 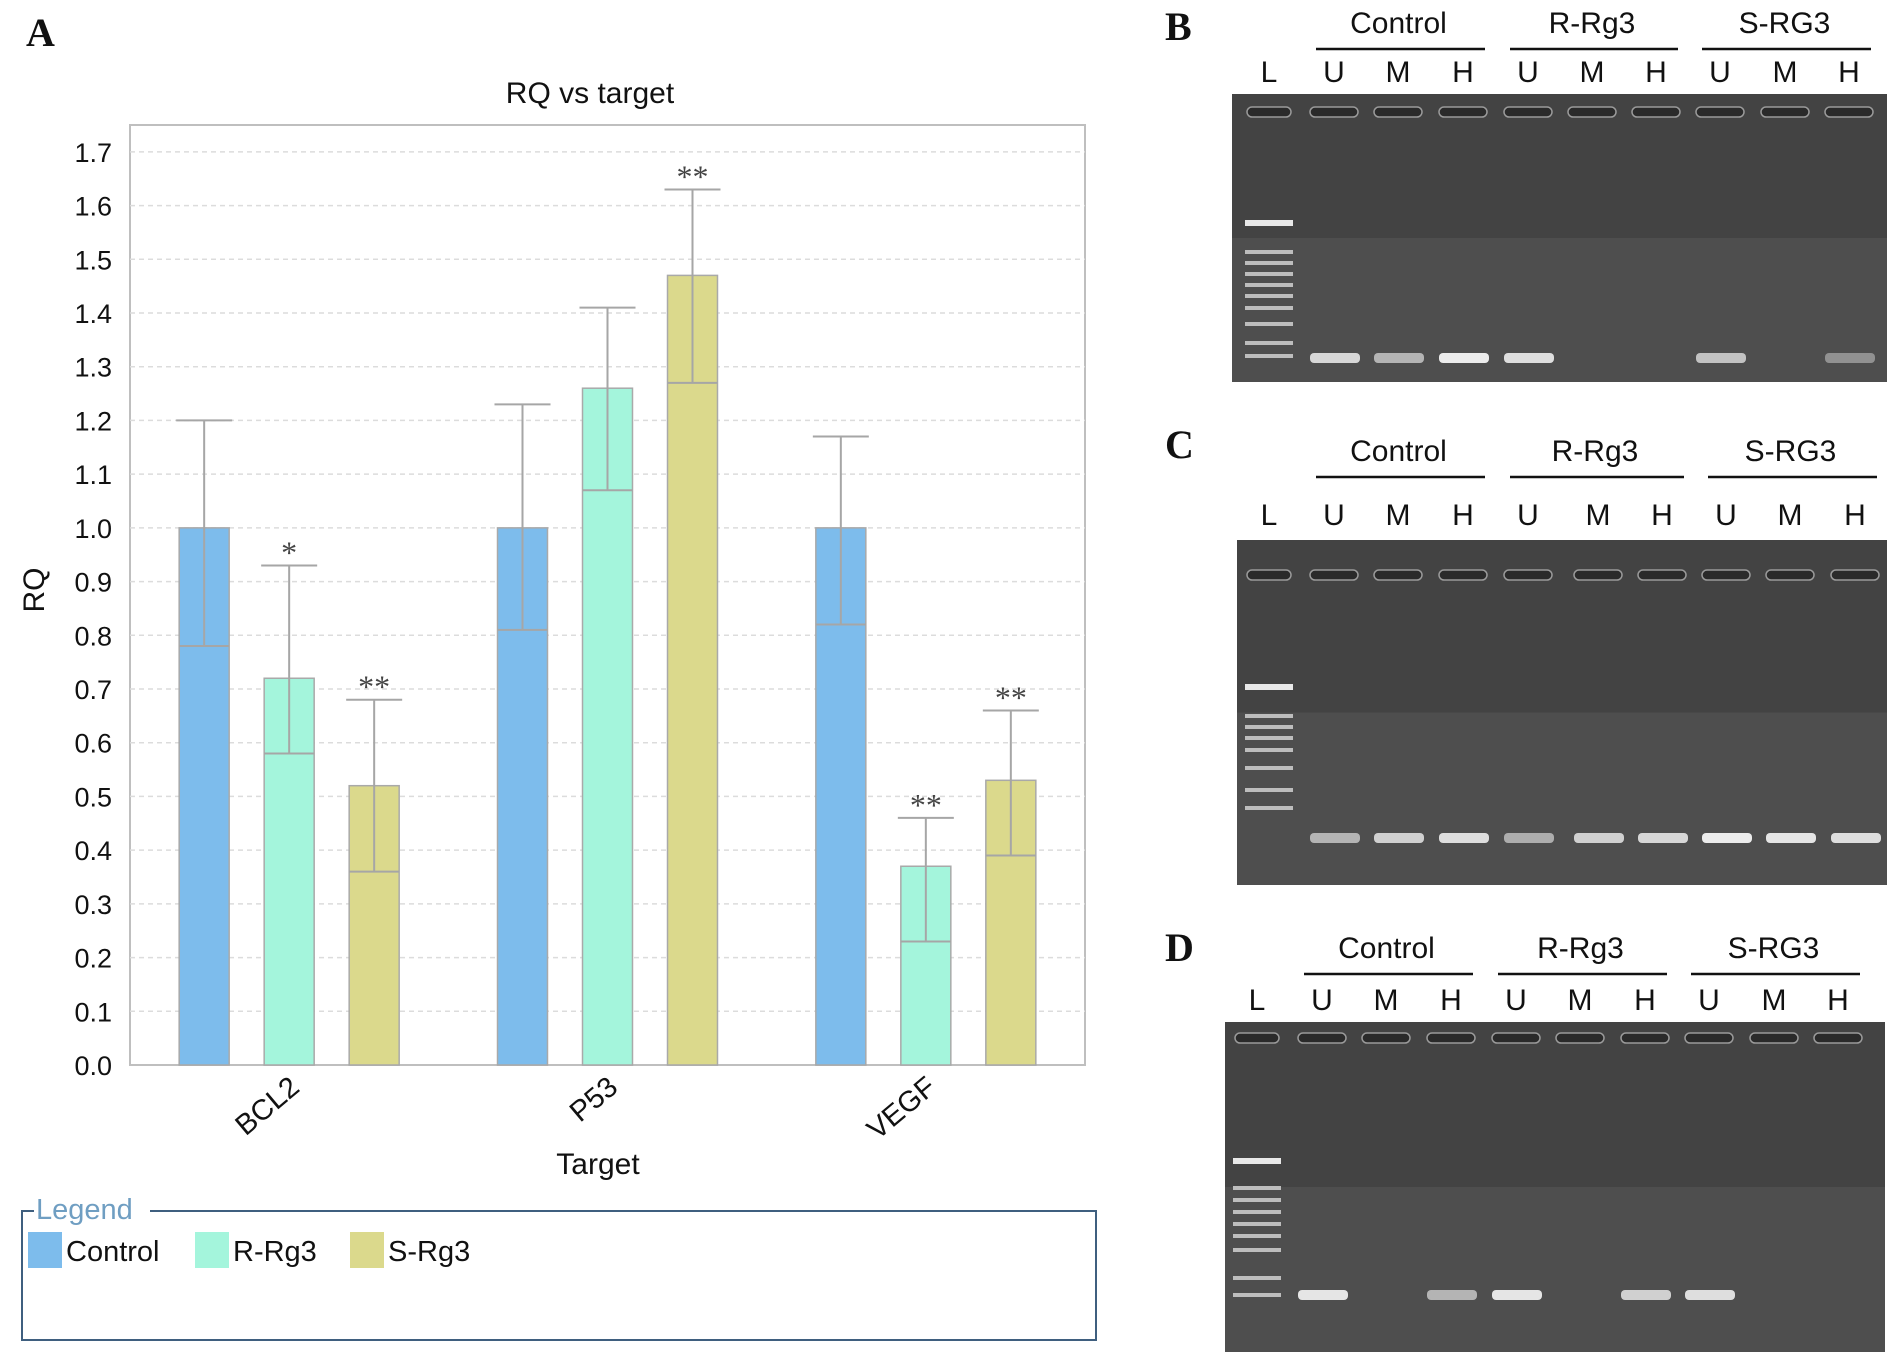 What do you see at coordinates (93, 153) in the screenshot?
I see `y-tick-label: 1.7` at bounding box center [93, 153].